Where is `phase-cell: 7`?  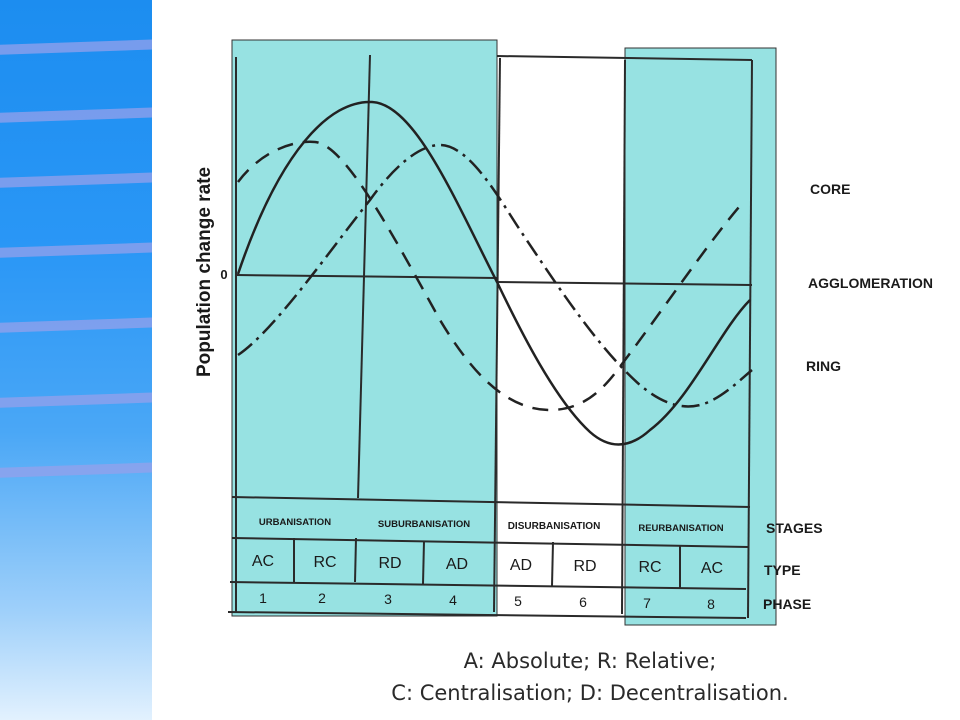
phase-cell: 7 is located at coordinates (647, 603).